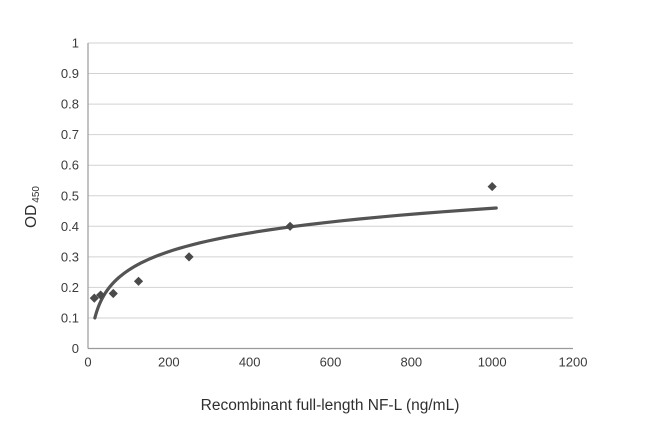 The width and height of the screenshot is (650, 427). What do you see at coordinates (70, 287) in the screenshot?
I see `y-tick-label: 0.2` at bounding box center [70, 287].